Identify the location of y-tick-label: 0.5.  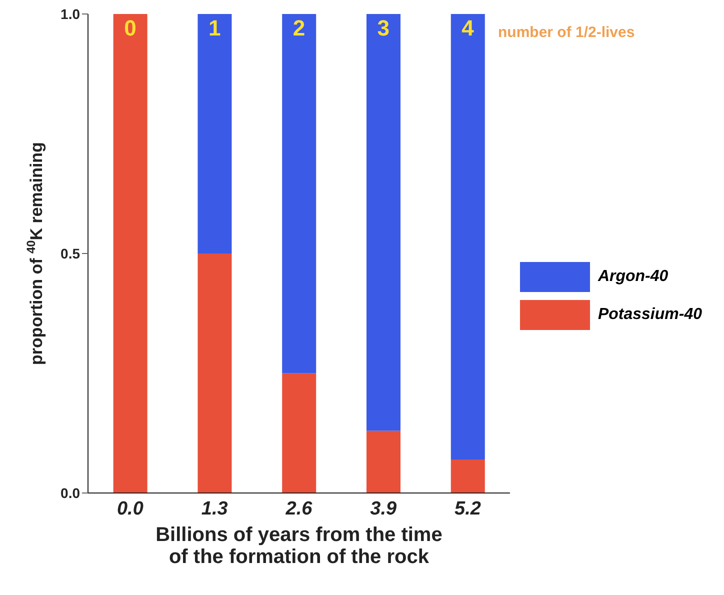
(70, 253).